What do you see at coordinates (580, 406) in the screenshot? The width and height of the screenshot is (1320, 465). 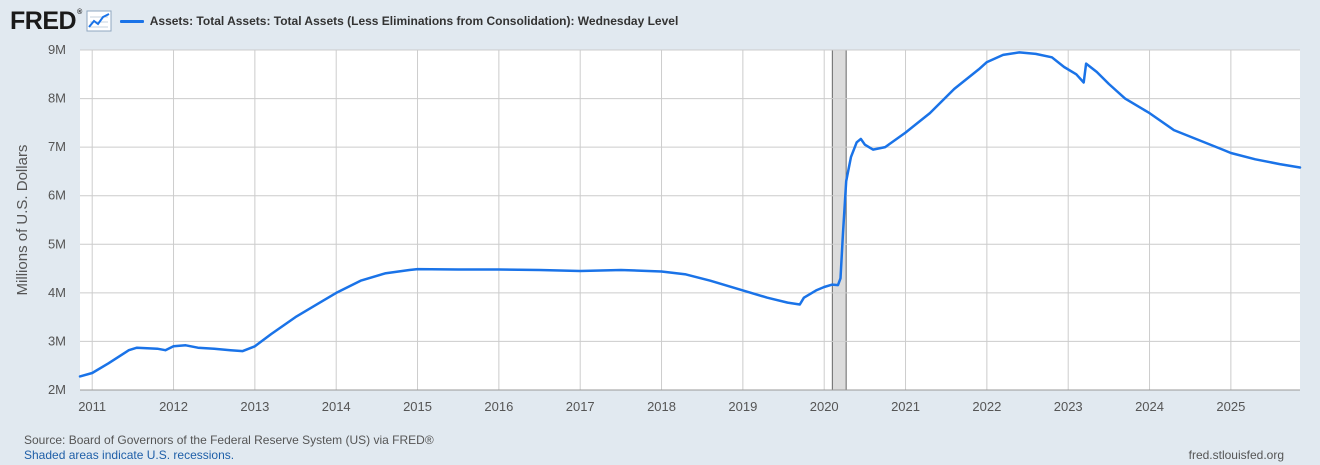 I see `x-tick-label-2017: 2017` at bounding box center [580, 406].